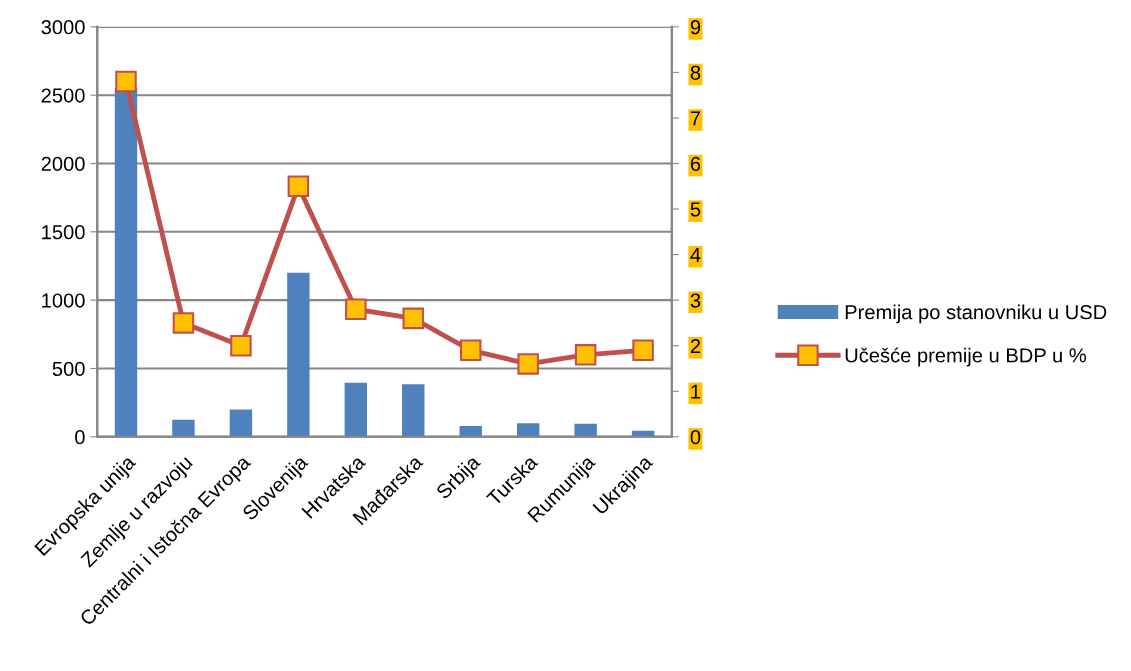 This screenshot has height=671, width=1131. Describe the element at coordinates (695, 72) in the screenshot. I see `y2-tick-label: 8` at that location.